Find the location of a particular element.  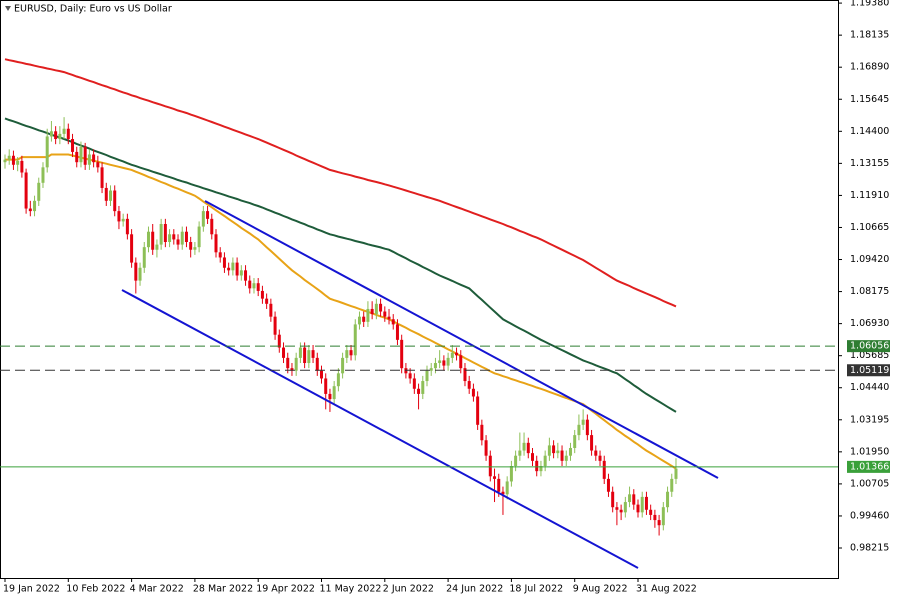

x-tick-label: 2 Jun 2022 is located at coordinates (408, 589).